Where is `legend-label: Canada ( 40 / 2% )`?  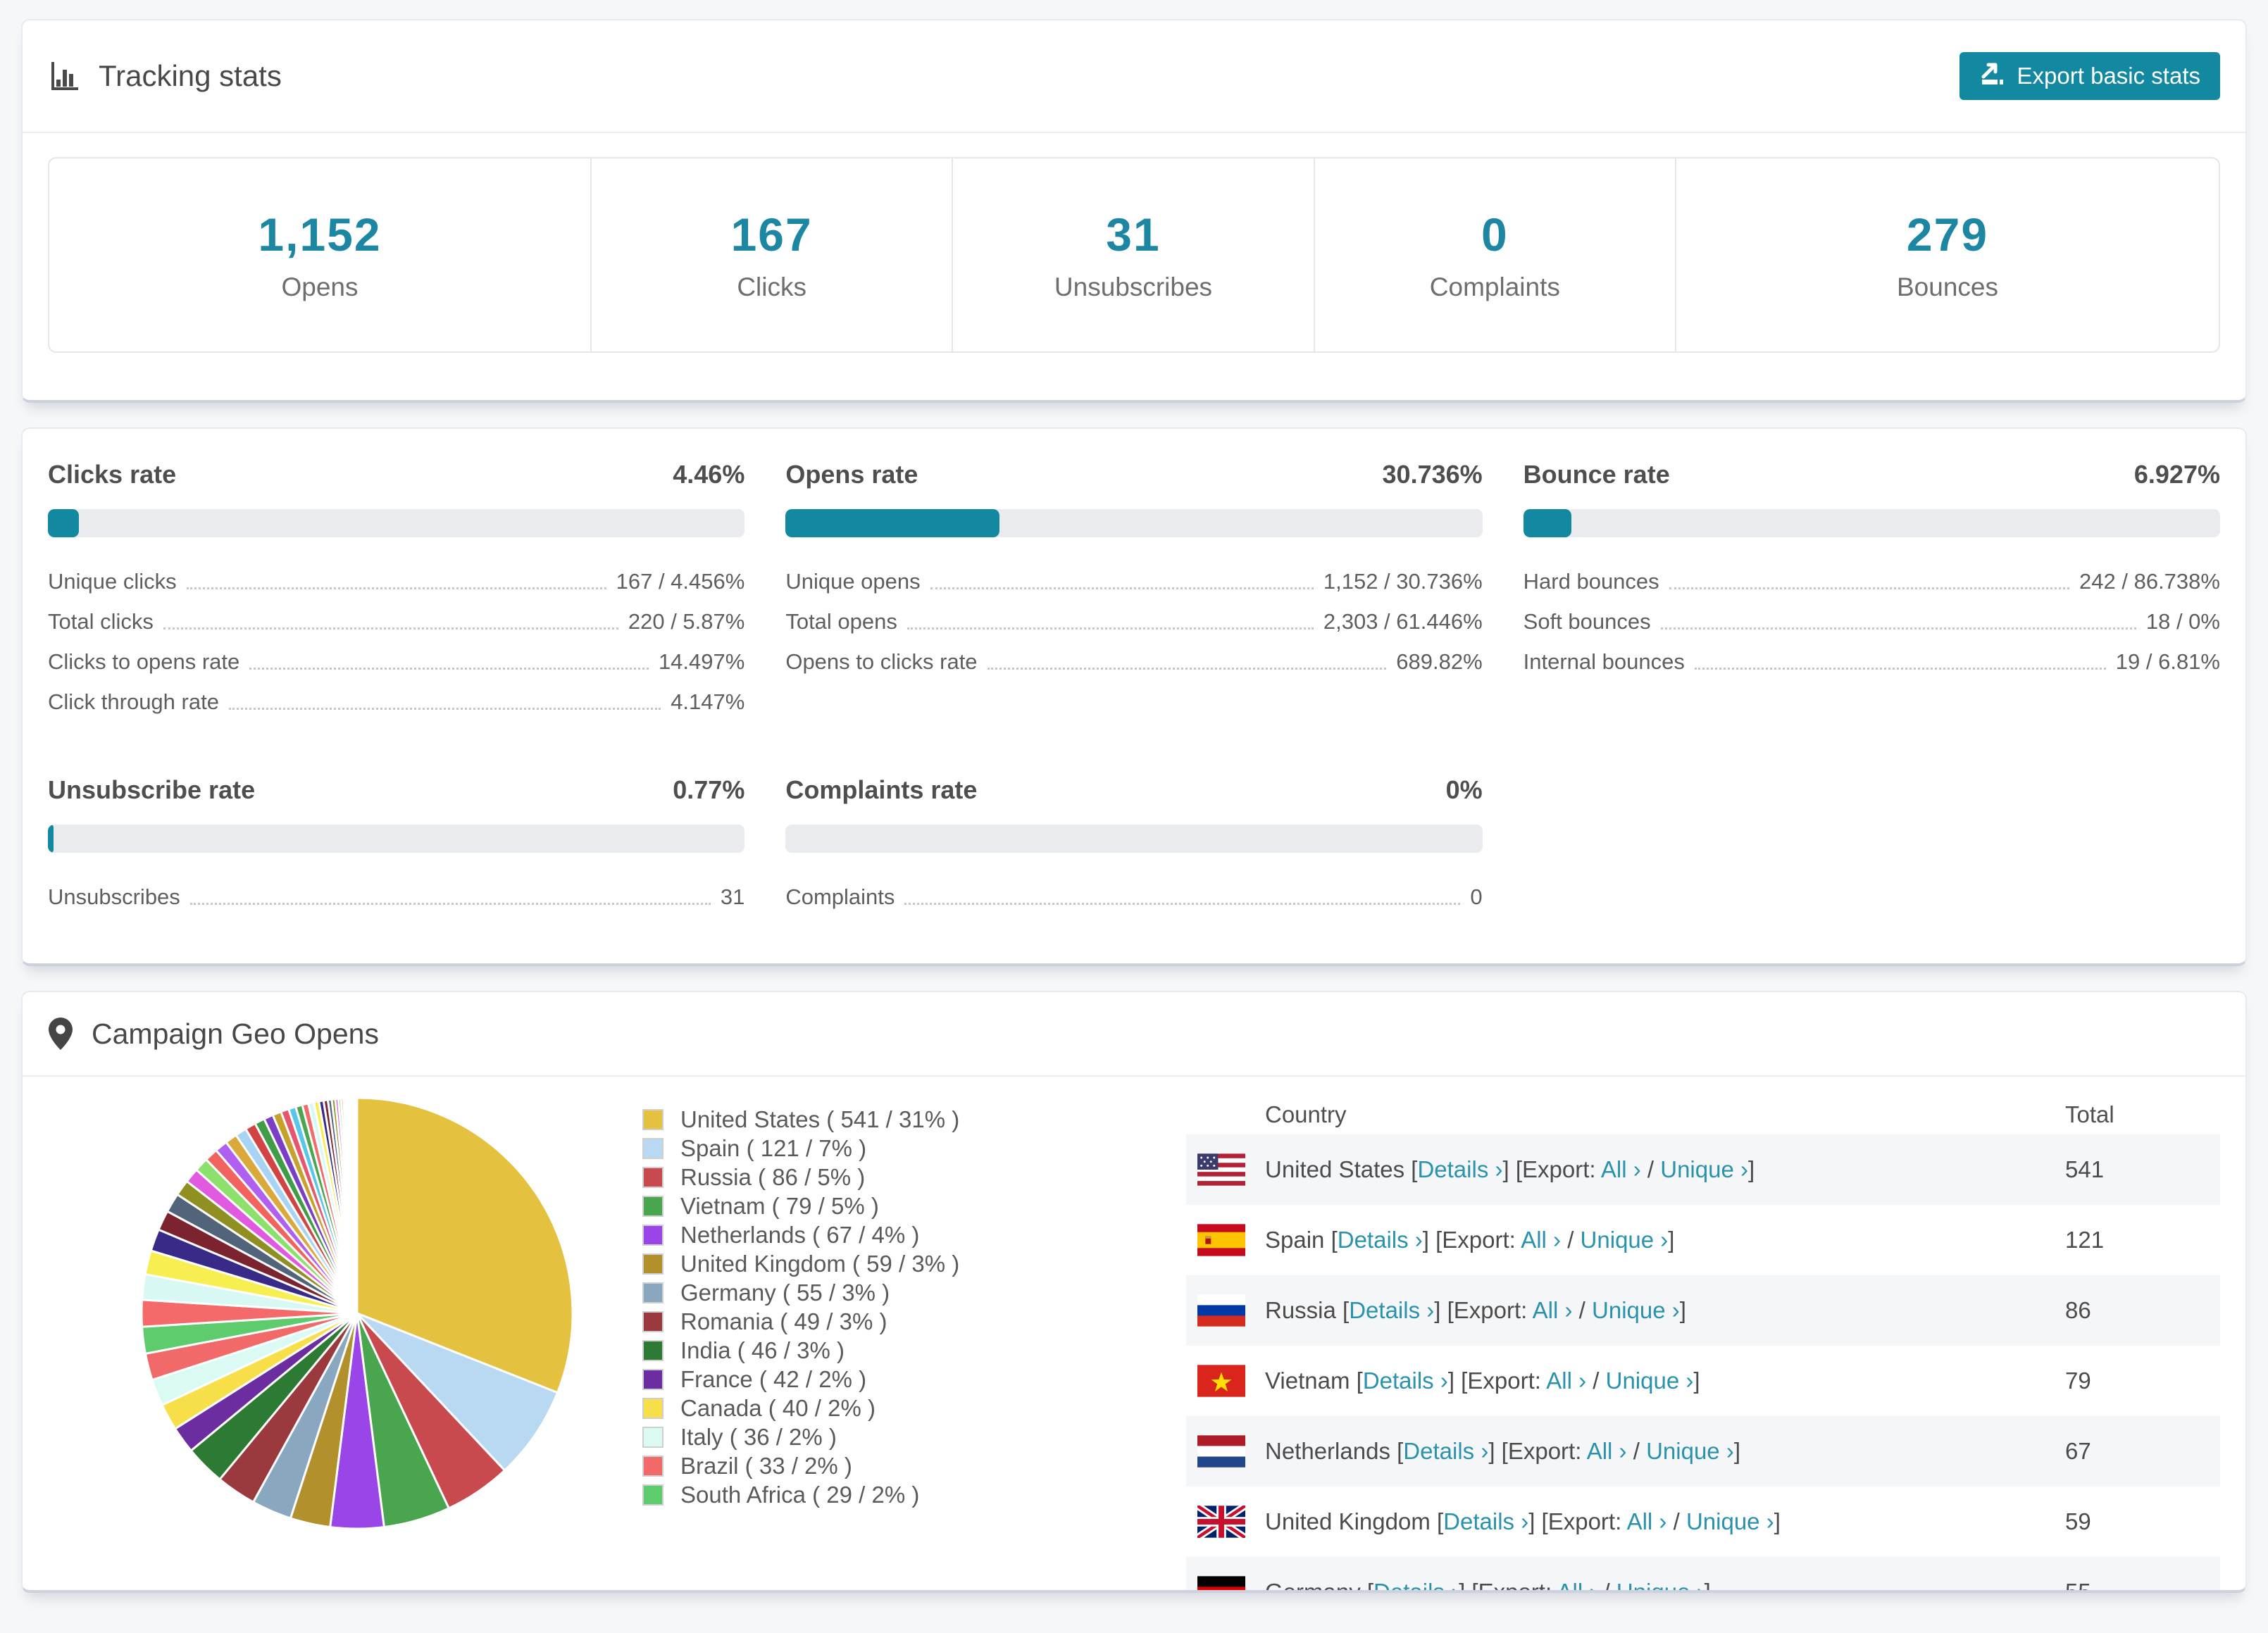 legend-label: Canada ( 40 / 2% ) is located at coordinates (778, 1408).